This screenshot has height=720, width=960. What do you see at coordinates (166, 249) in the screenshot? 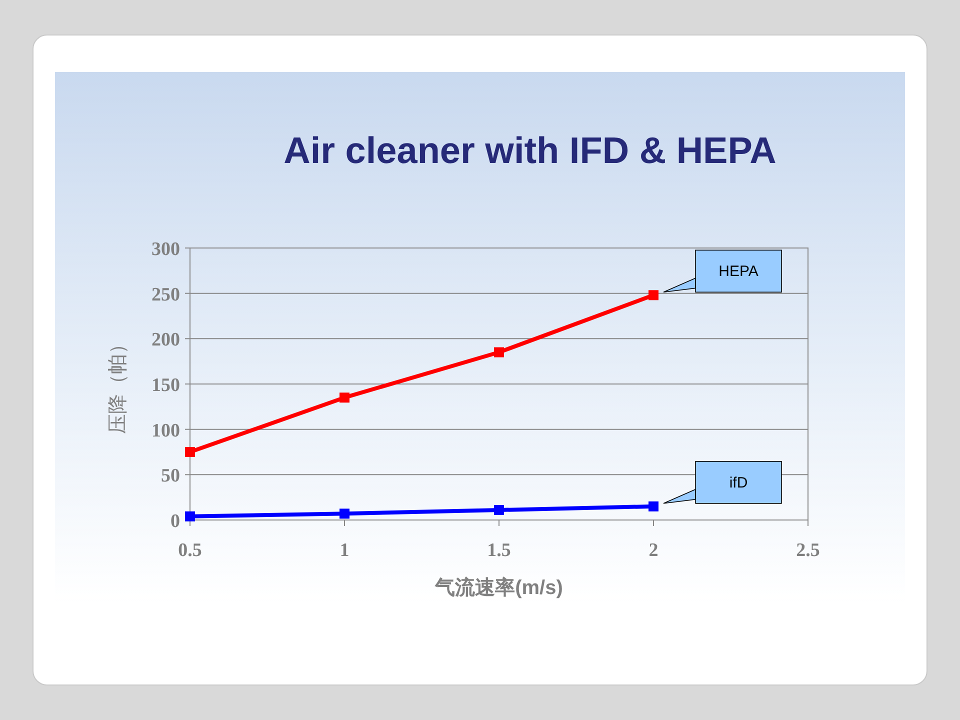
I see `y-tick-label: 300` at bounding box center [166, 249].